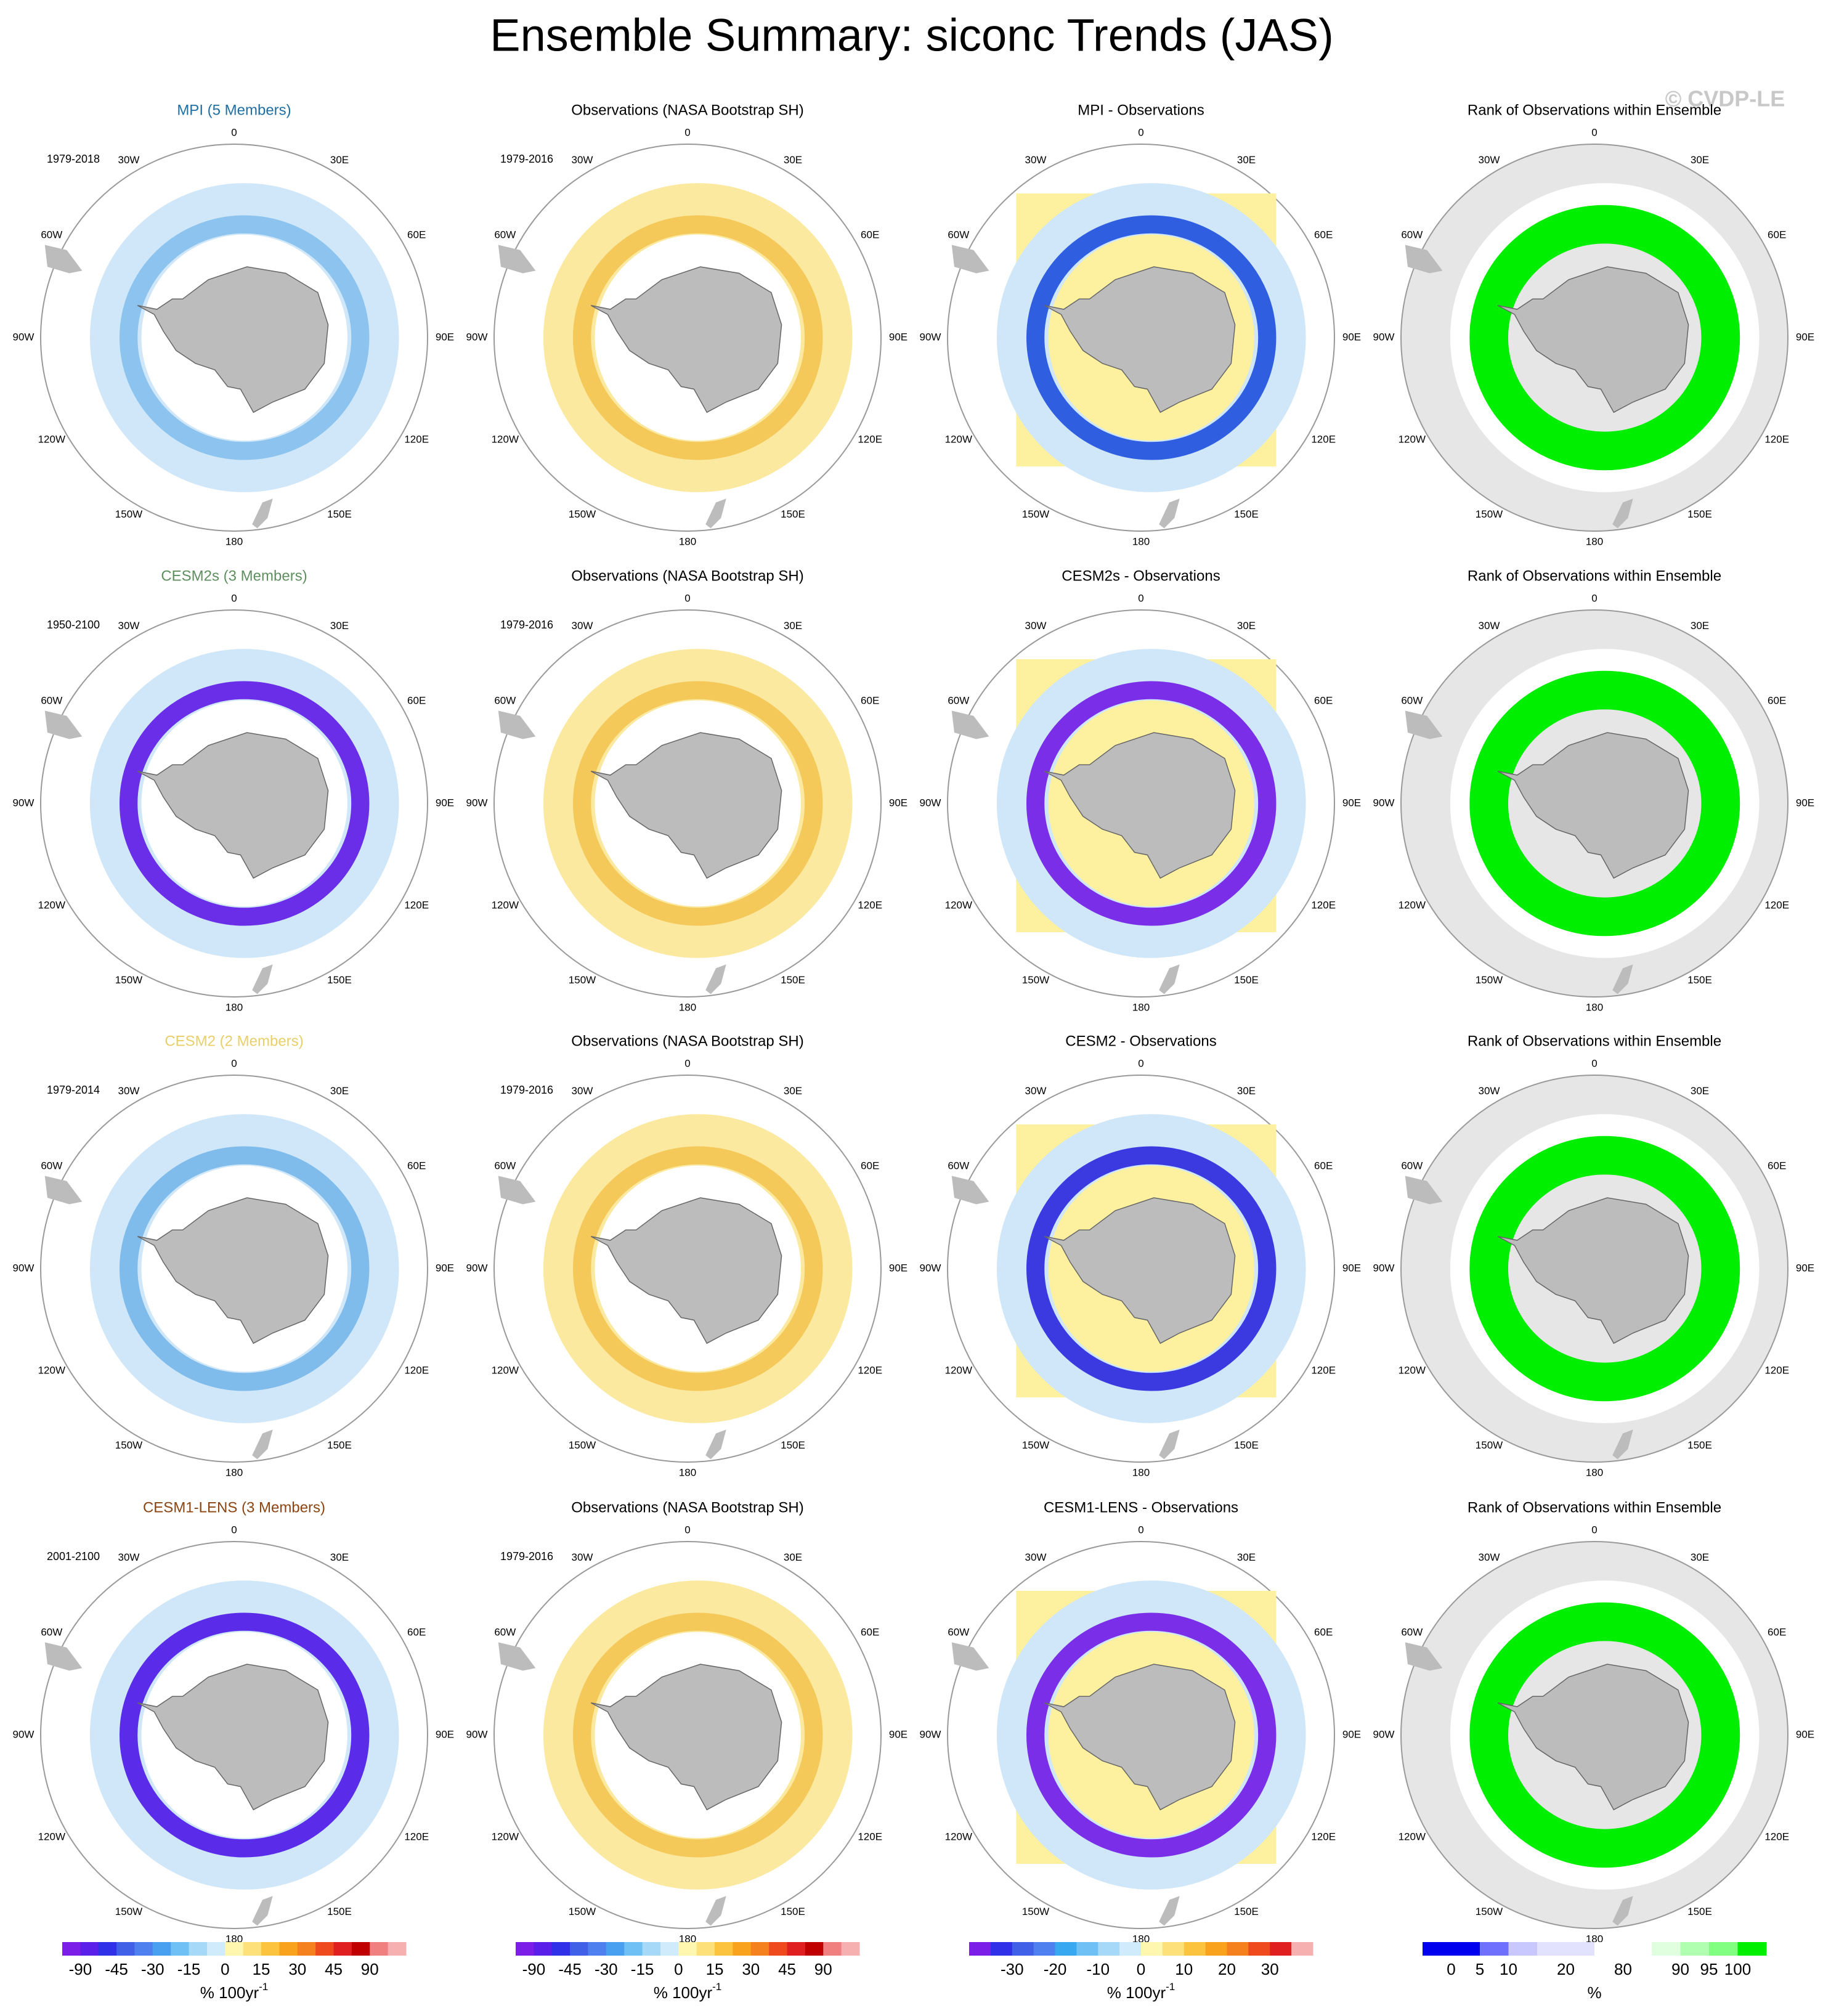 The width and height of the screenshot is (1823, 2016). I want to click on colorbar-label: -30, so click(152, 1969).